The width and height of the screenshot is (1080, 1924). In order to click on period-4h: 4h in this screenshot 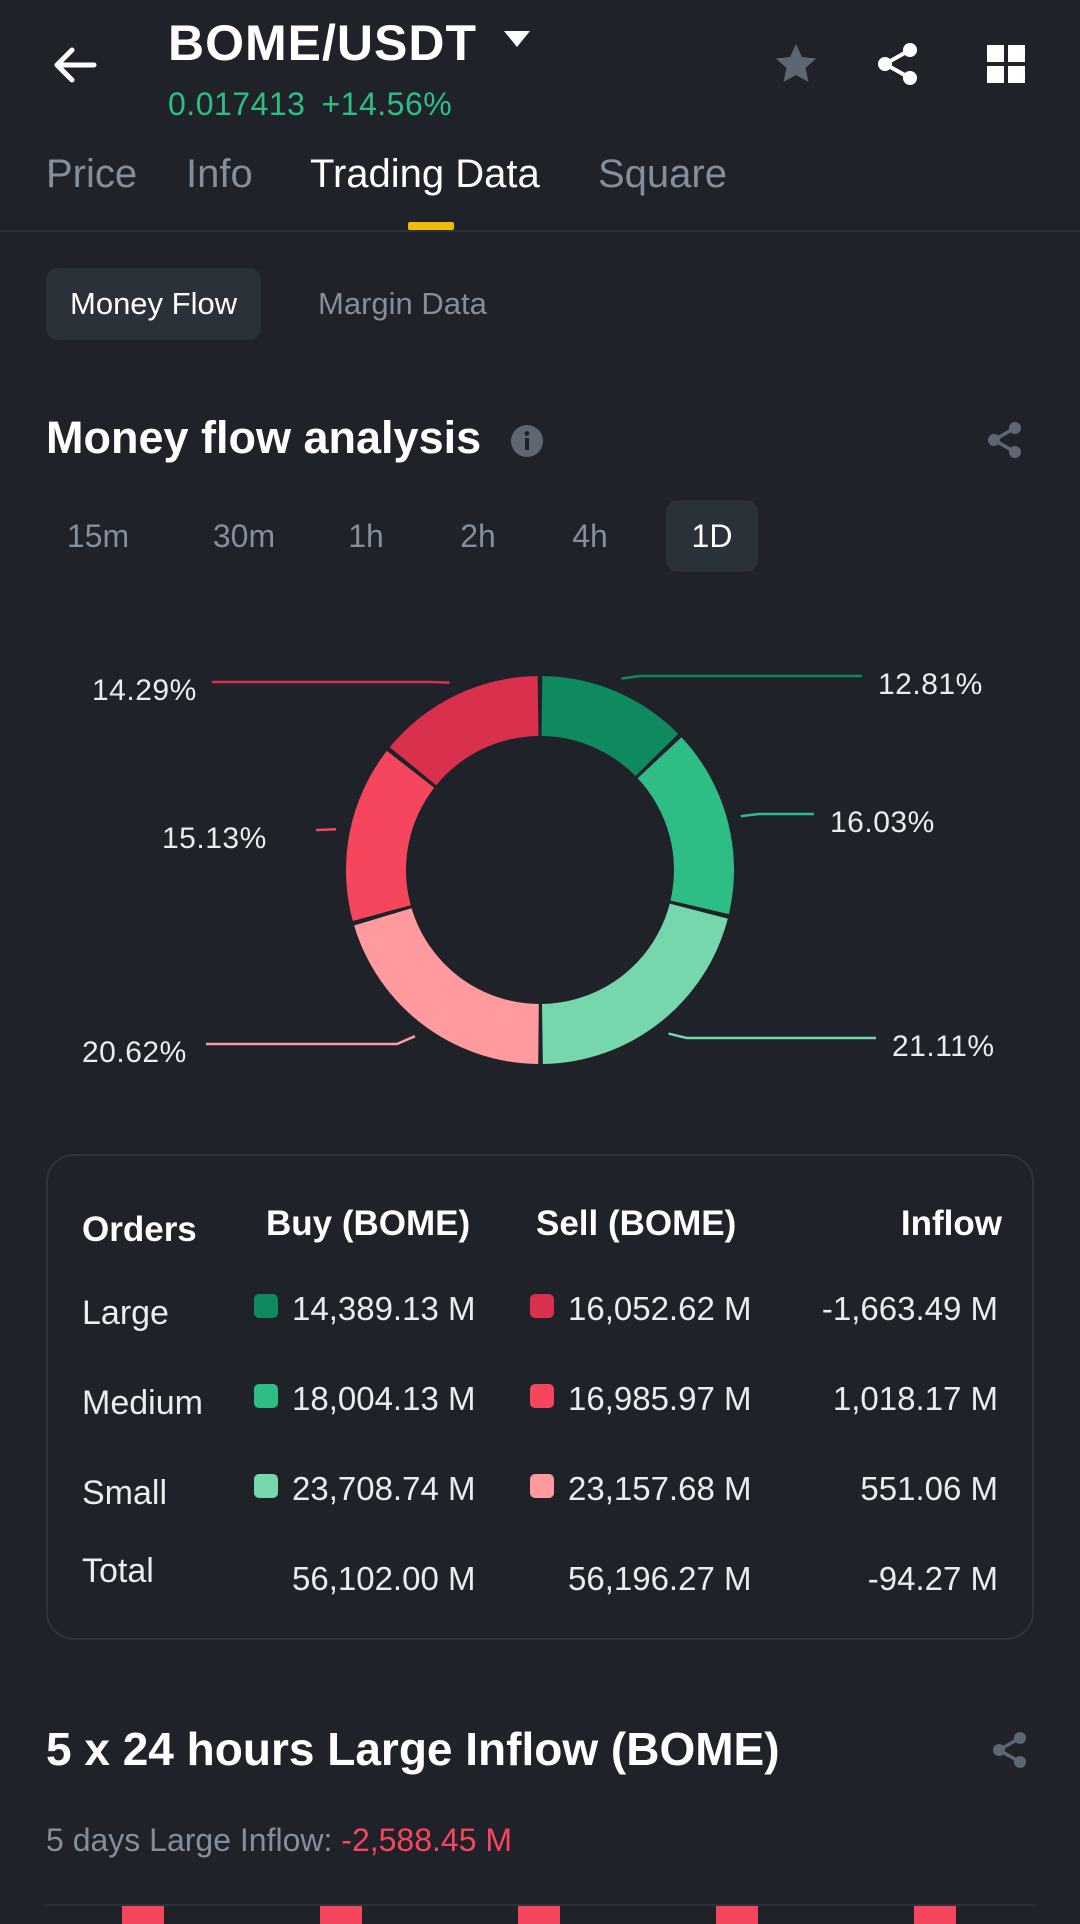, I will do `click(590, 536)`.